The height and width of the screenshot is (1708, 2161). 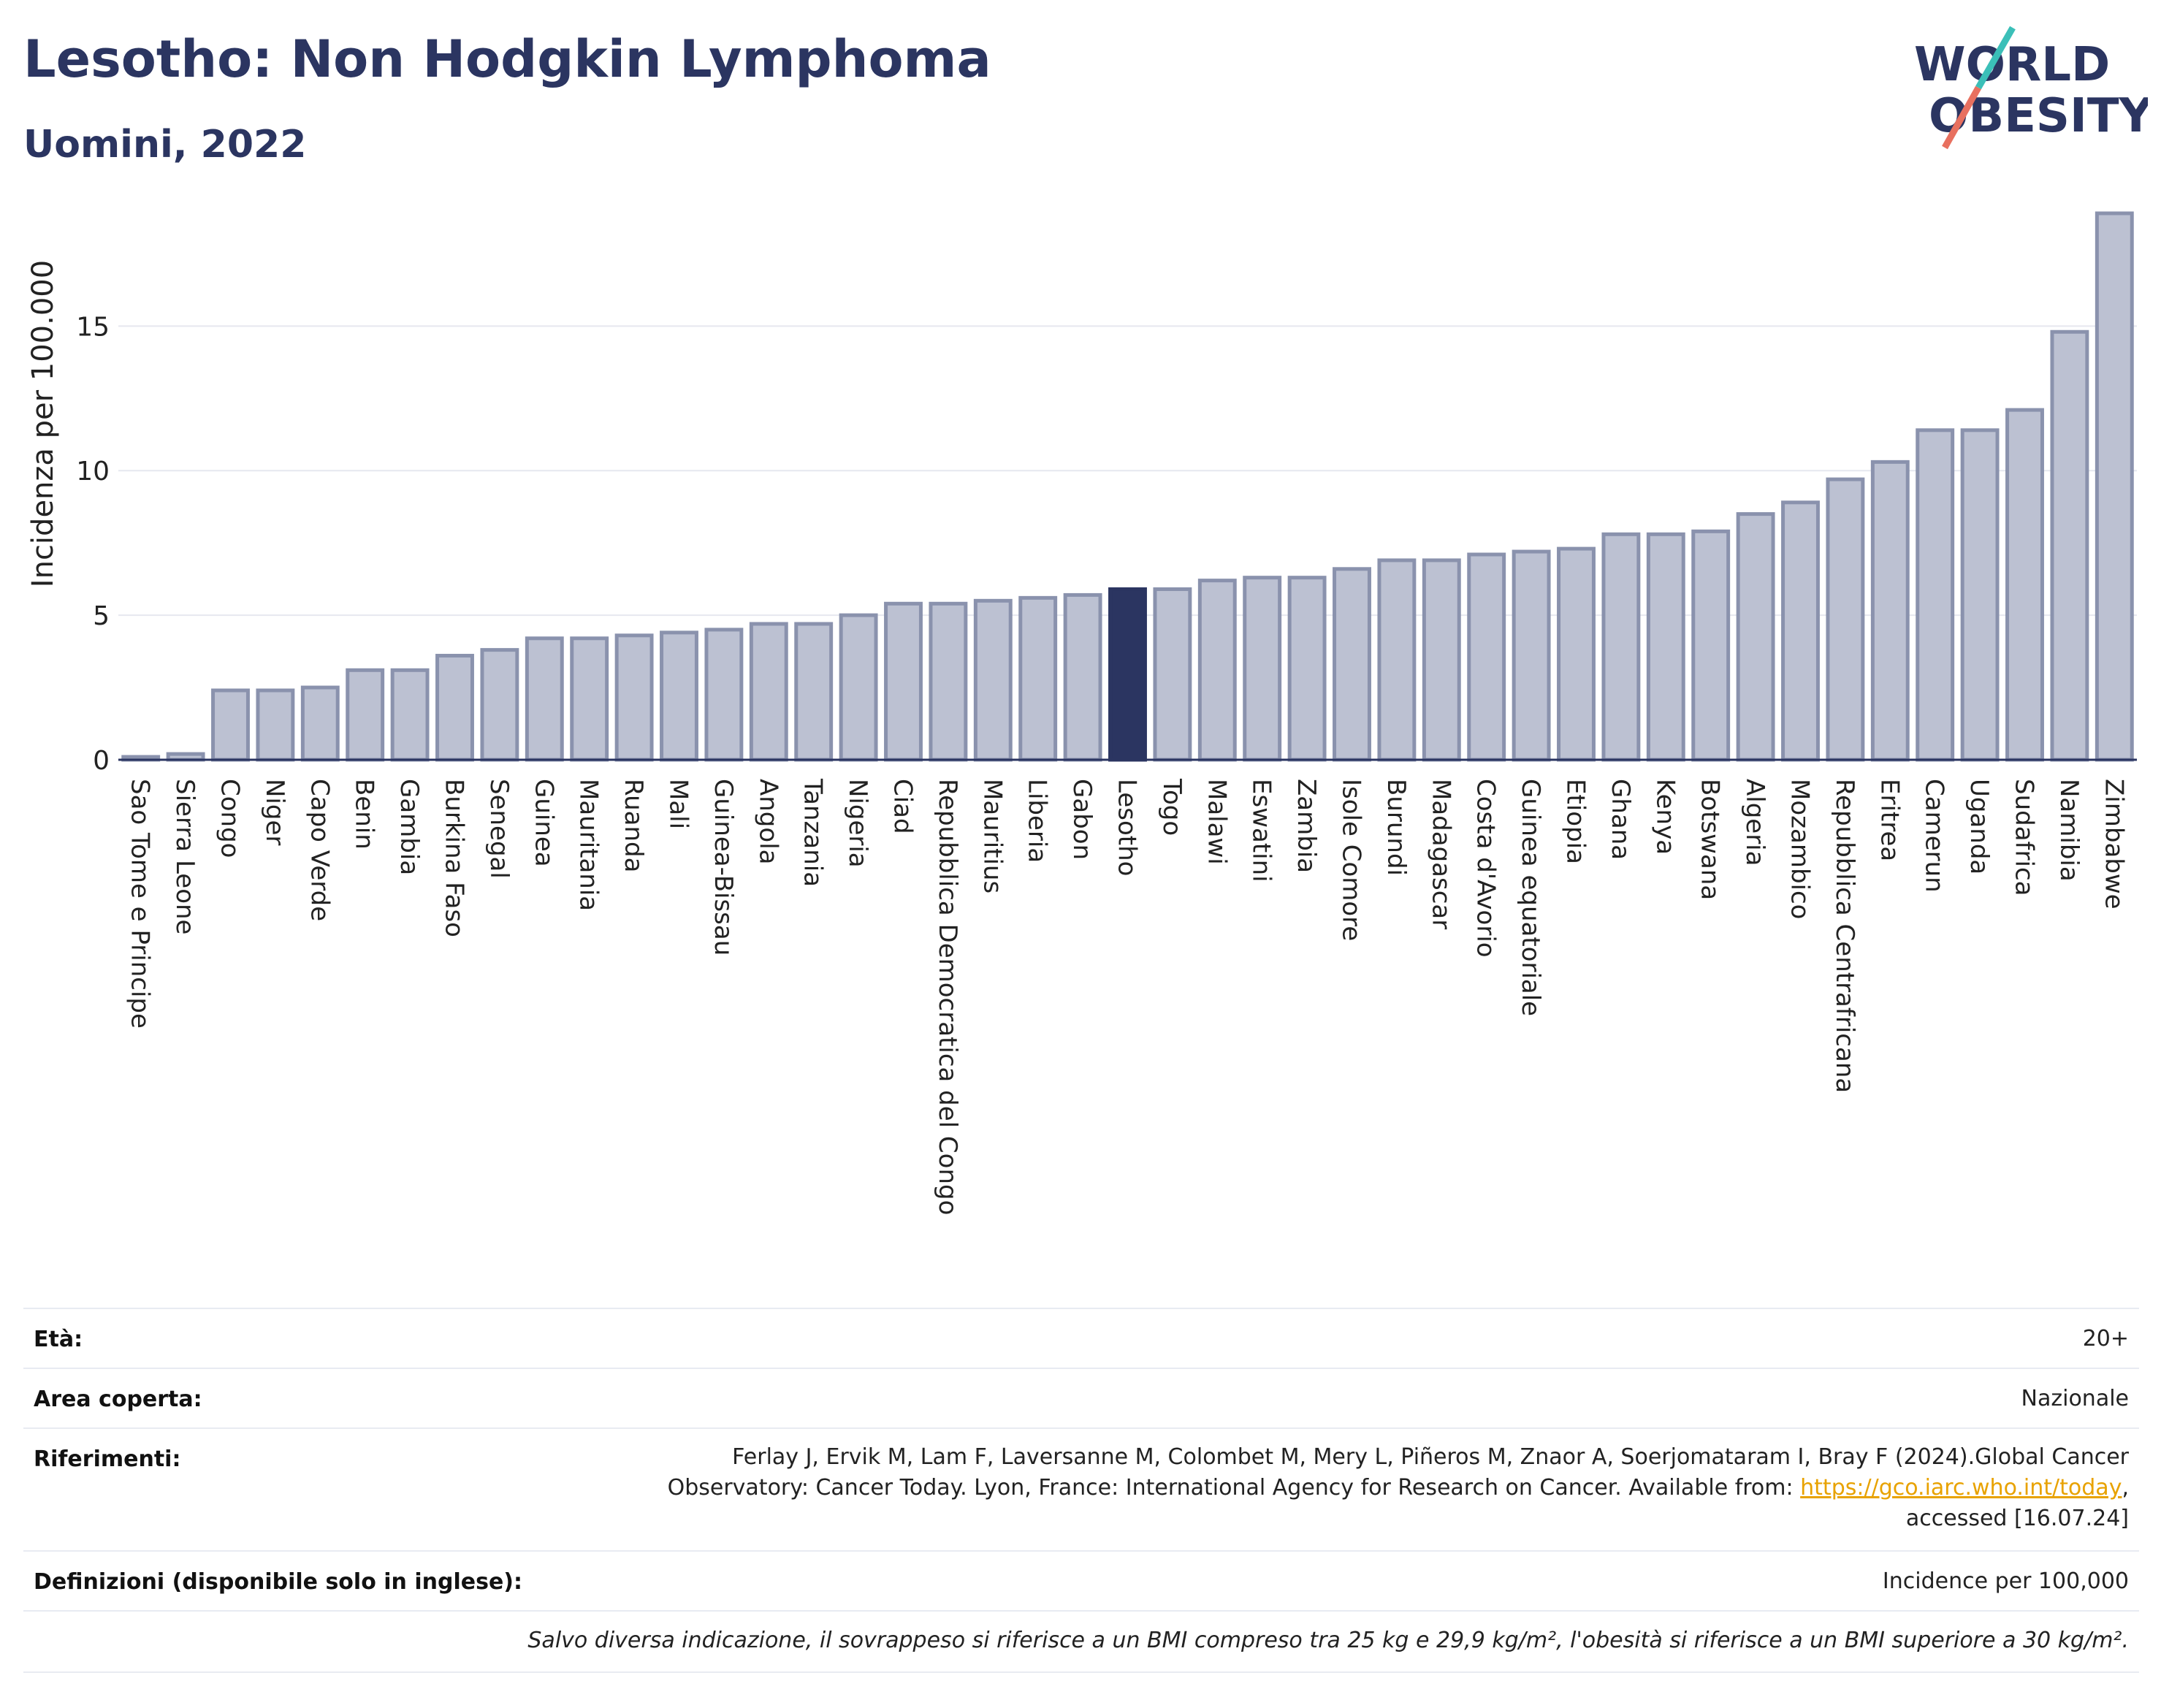 What do you see at coordinates (857, 823) in the screenshot?
I see `category-label: Nigeria` at bounding box center [857, 823].